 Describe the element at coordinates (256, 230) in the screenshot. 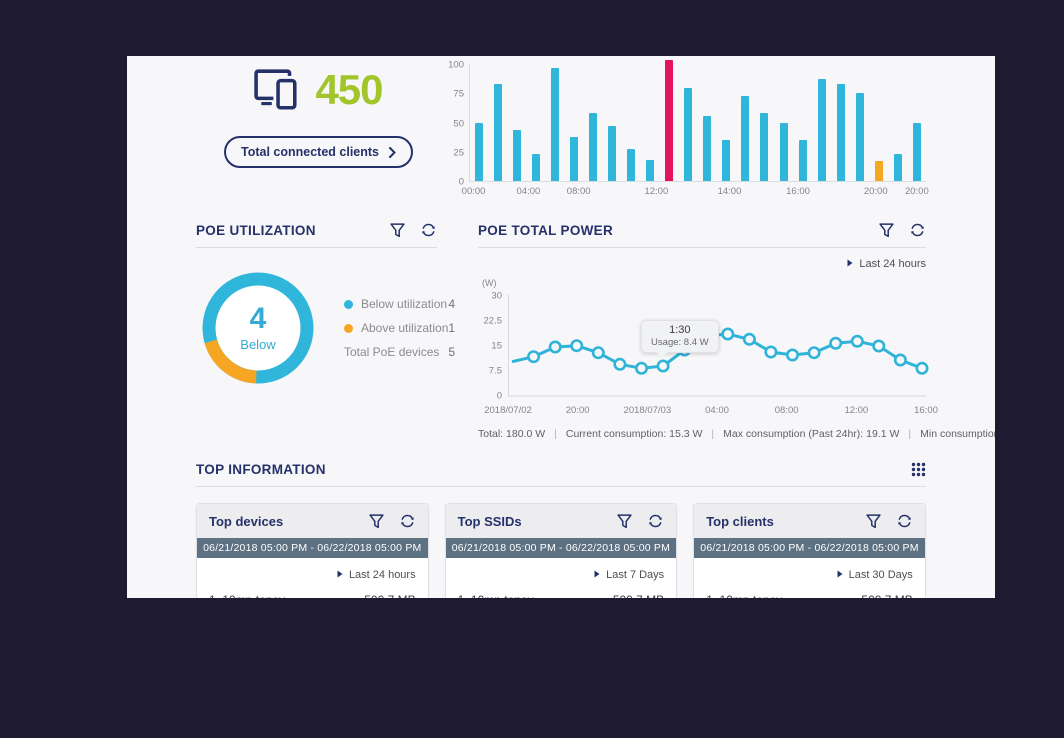

I see `poe-utilization-title: POE UTILIZATION` at that location.